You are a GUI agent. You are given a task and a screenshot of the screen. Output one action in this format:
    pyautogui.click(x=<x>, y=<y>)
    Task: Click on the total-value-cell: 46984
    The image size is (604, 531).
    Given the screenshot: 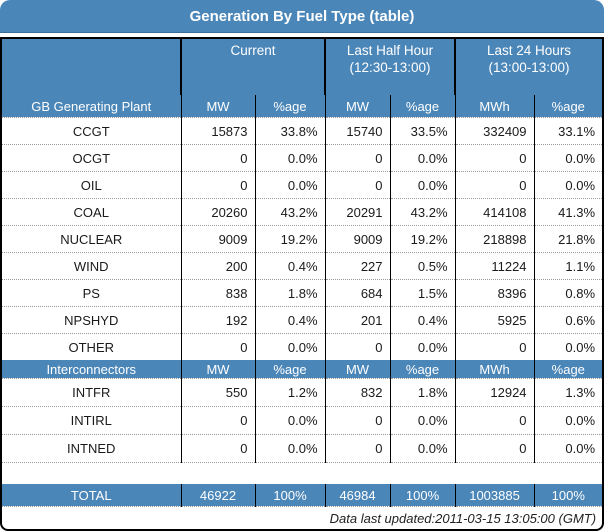 What is the action you would take?
    pyautogui.click(x=357, y=495)
    